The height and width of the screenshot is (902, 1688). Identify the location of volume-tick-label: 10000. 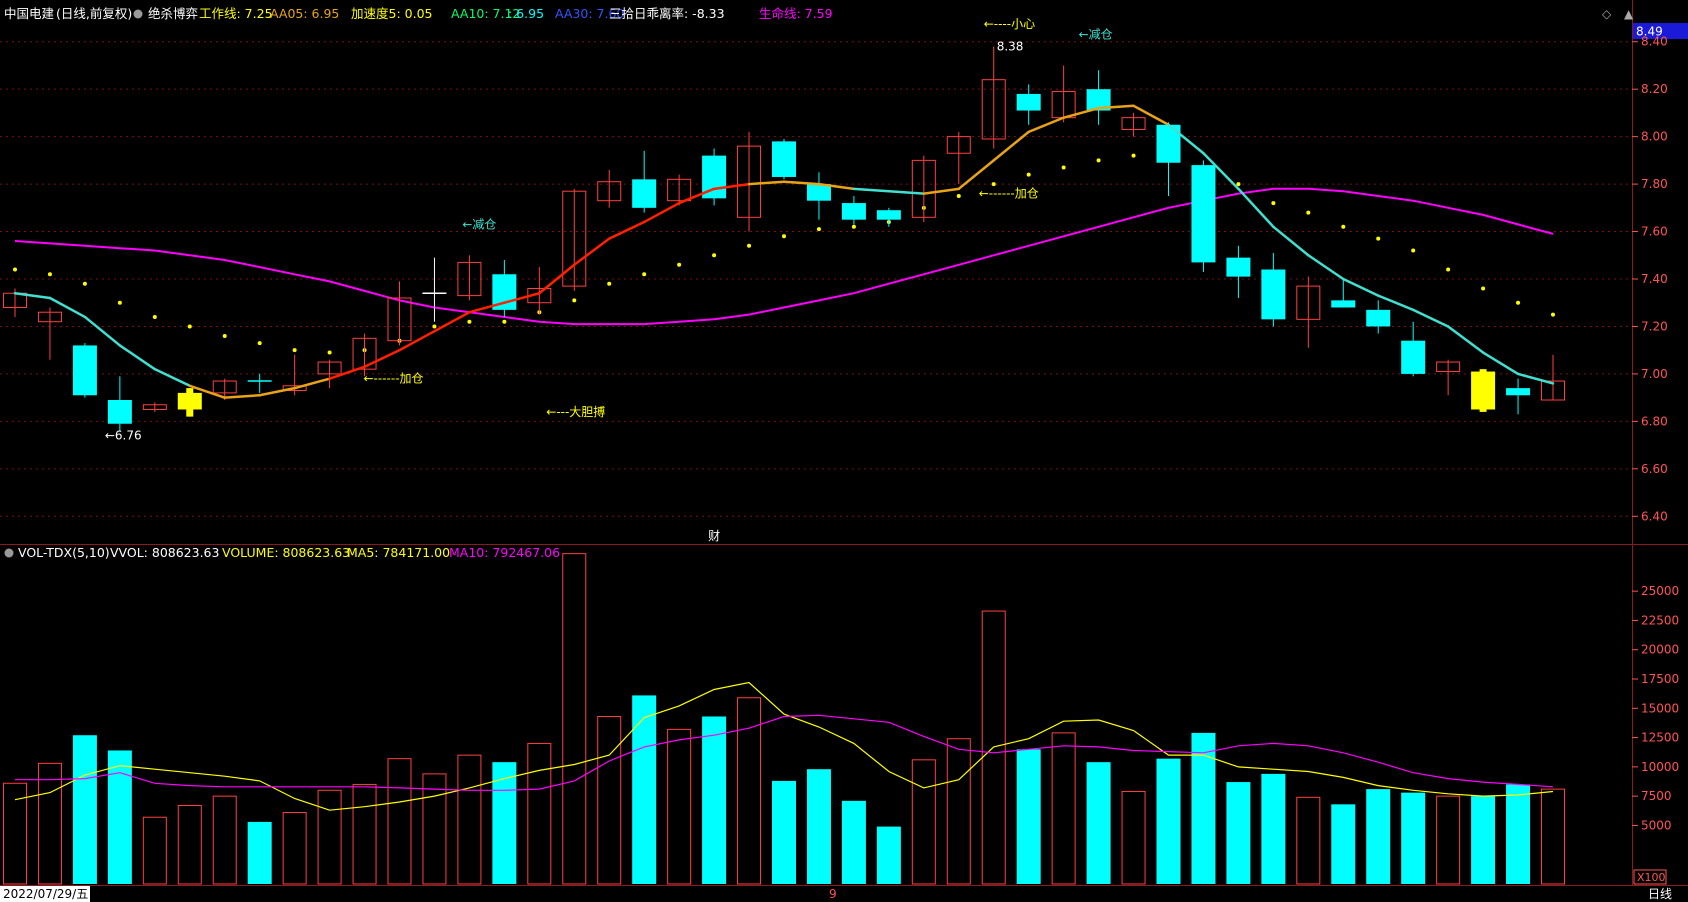
(1660, 767).